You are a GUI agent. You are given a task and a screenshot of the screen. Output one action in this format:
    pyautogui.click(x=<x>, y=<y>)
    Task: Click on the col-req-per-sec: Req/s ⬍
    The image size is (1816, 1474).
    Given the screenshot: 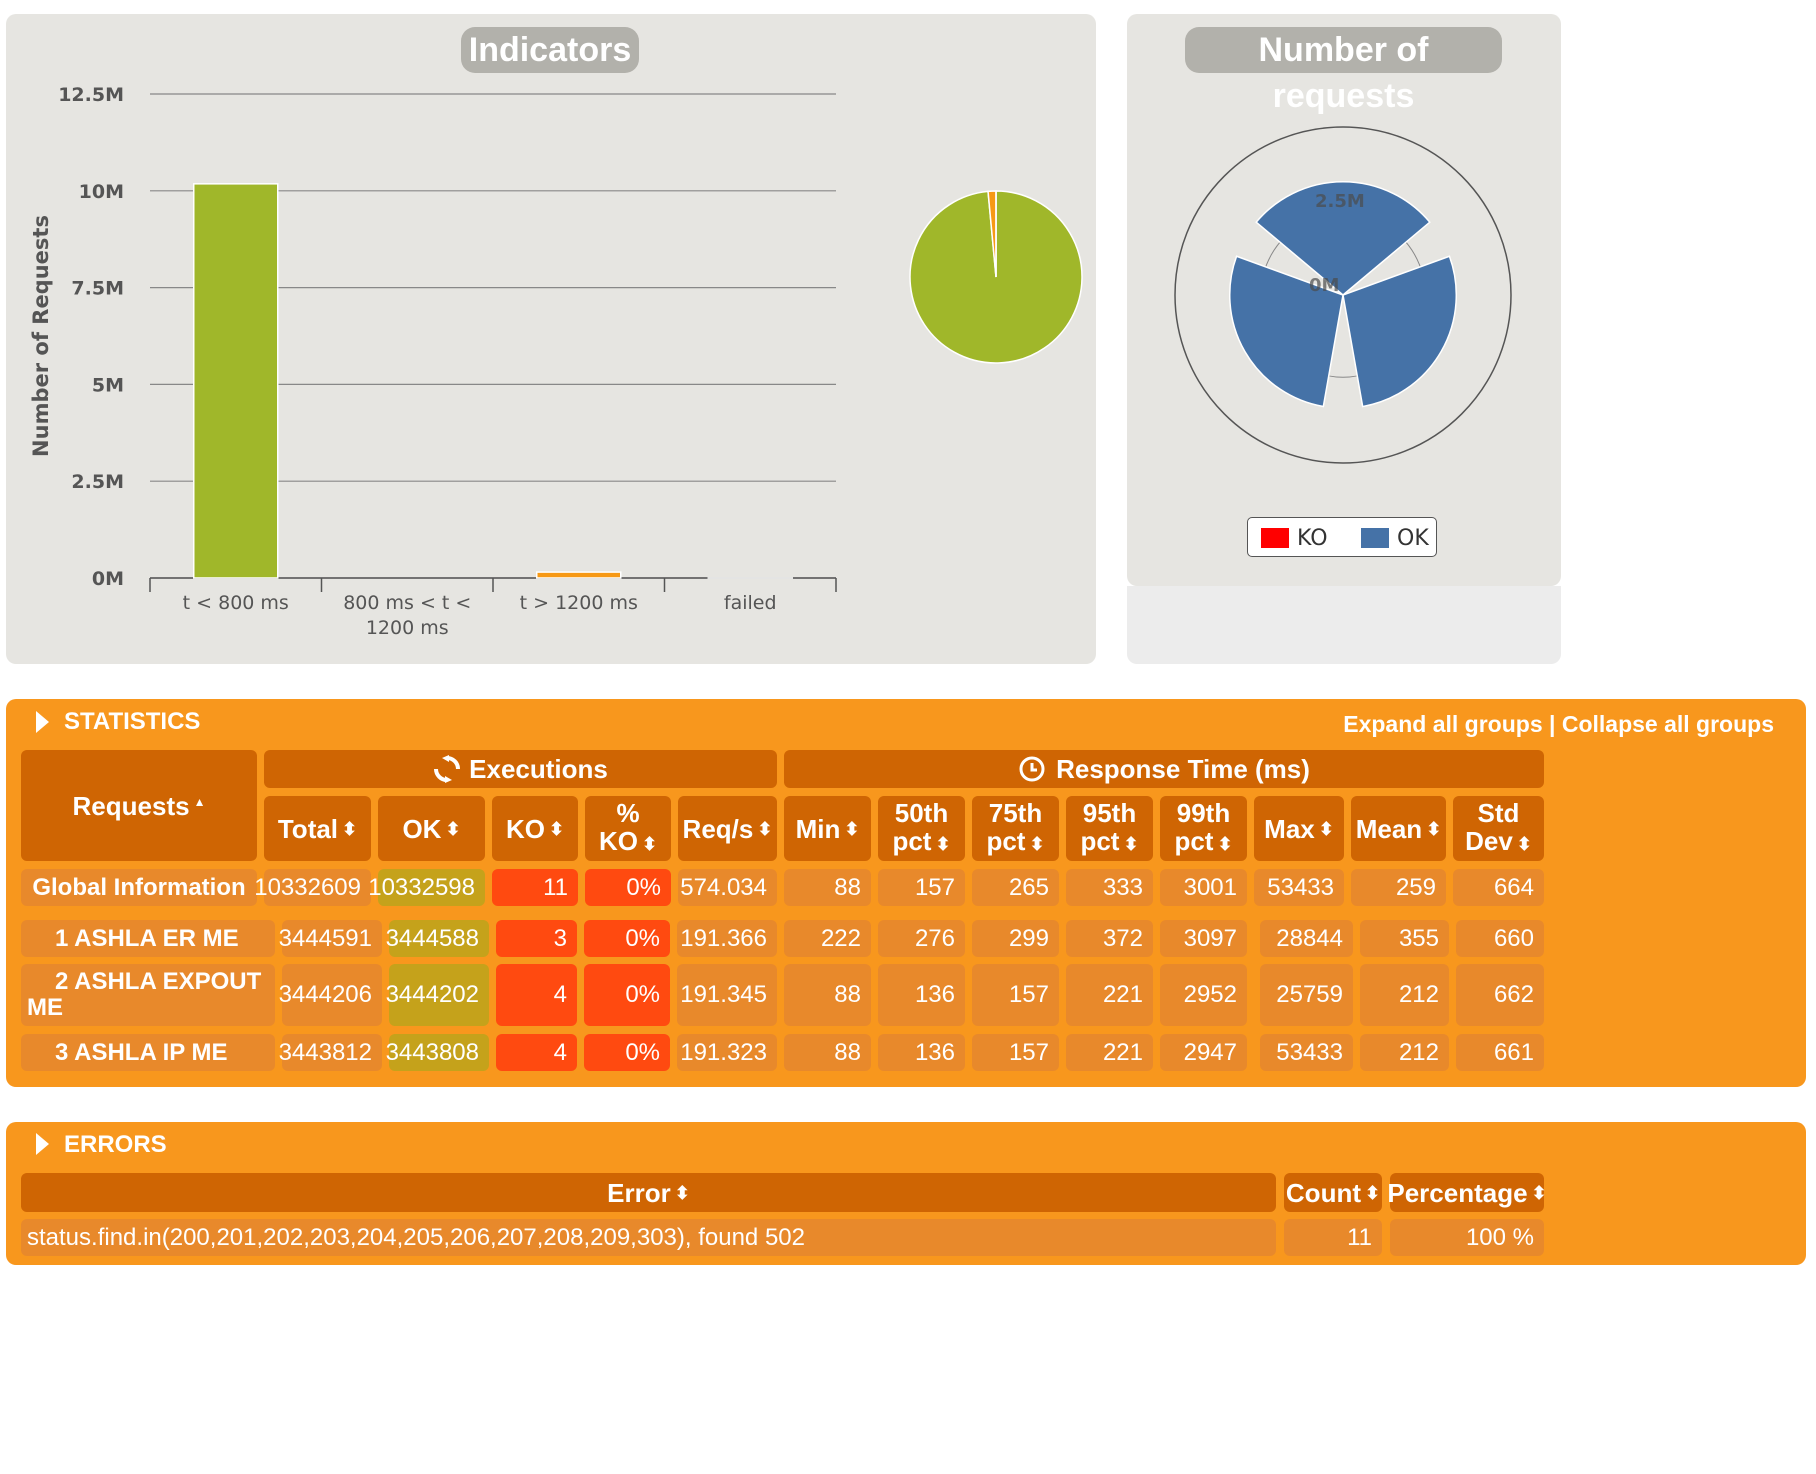 What is the action you would take?
    pyautogui.click(x=727, y=828)
    